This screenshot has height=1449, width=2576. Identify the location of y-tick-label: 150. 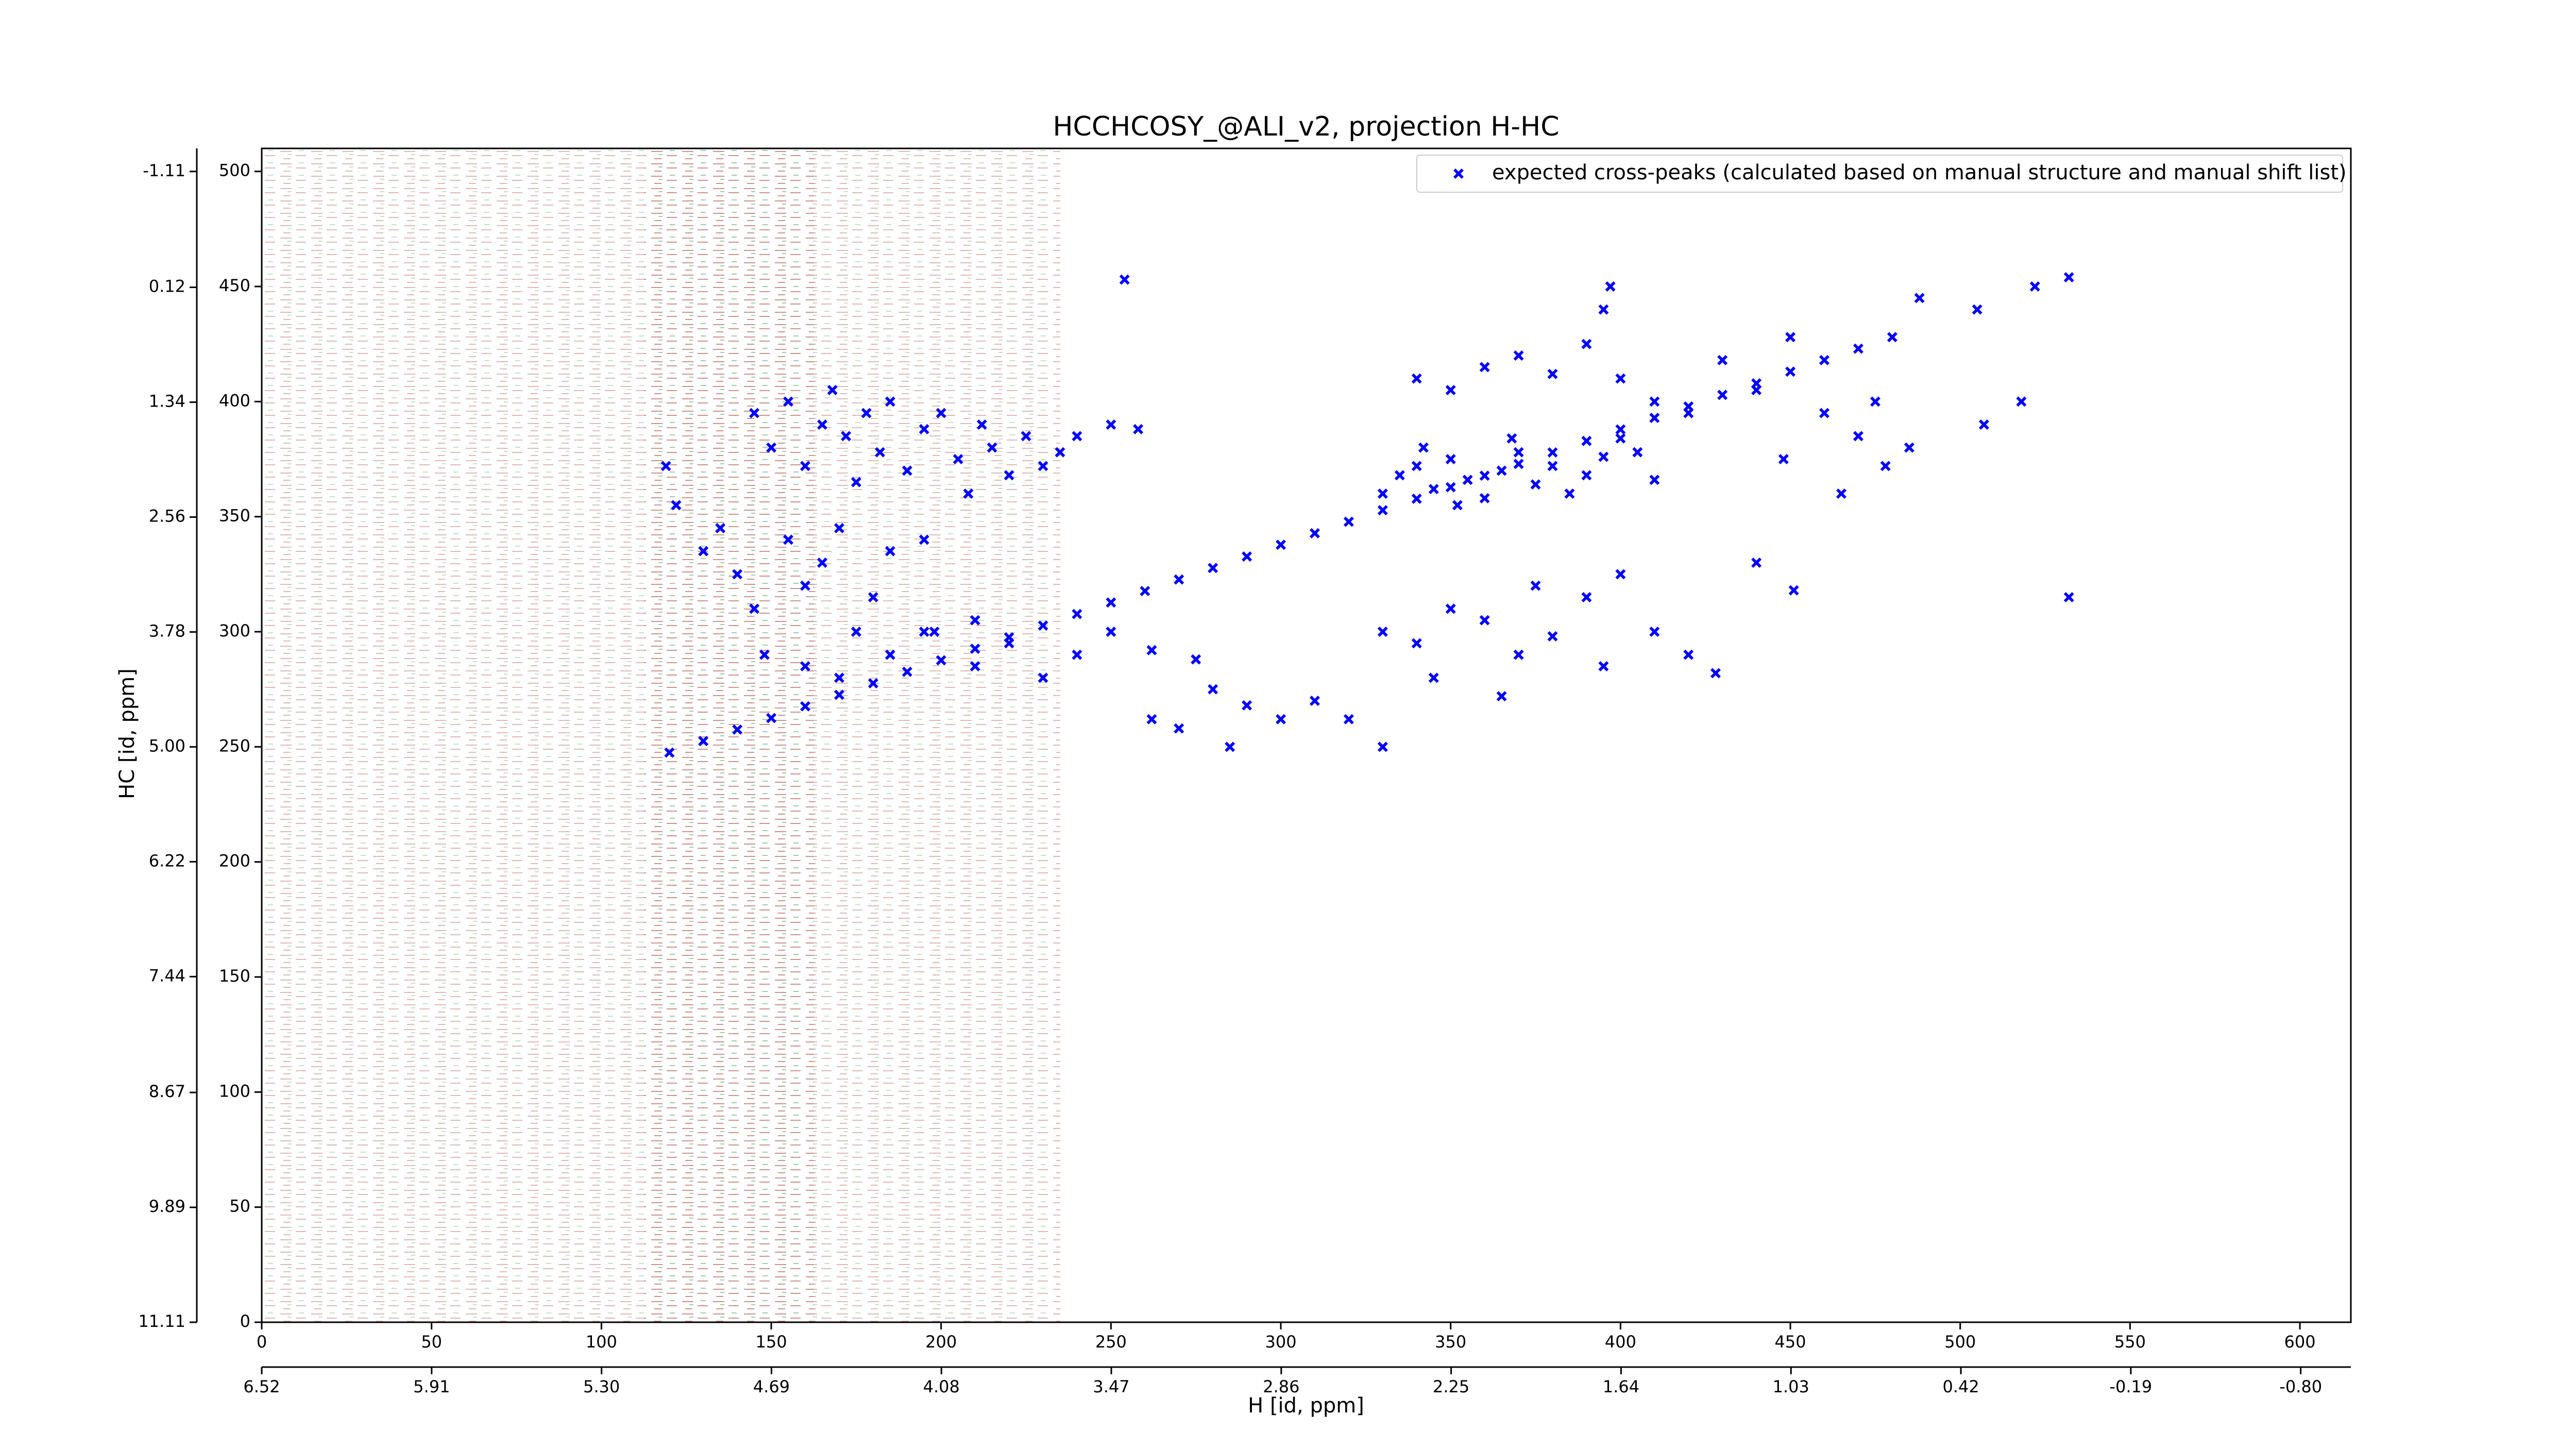
(234, 976).